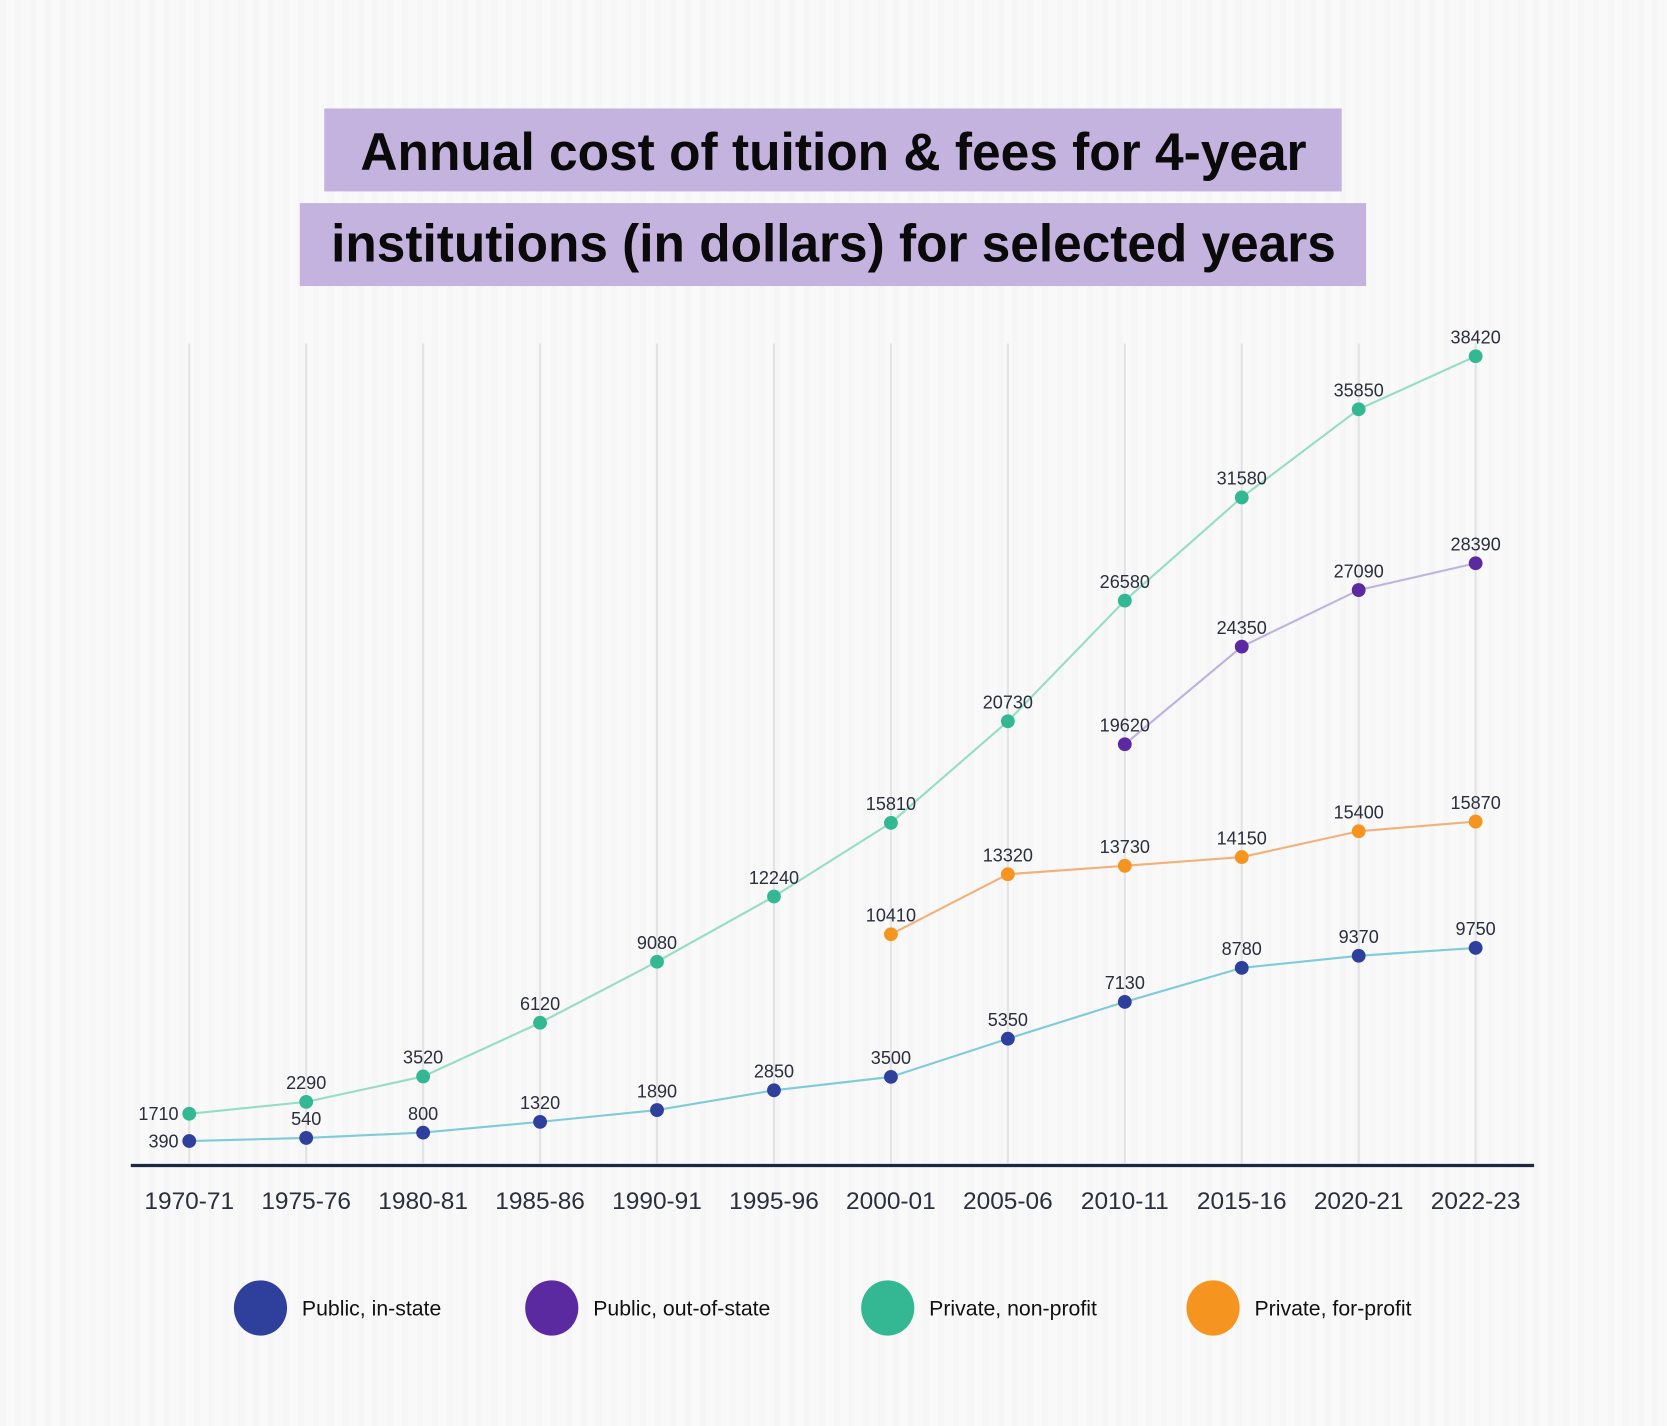  What do you see at coordinates (1183, 878) in the screenshot?
I see `line-private-for-profit` at bounding box center [1183, 878].